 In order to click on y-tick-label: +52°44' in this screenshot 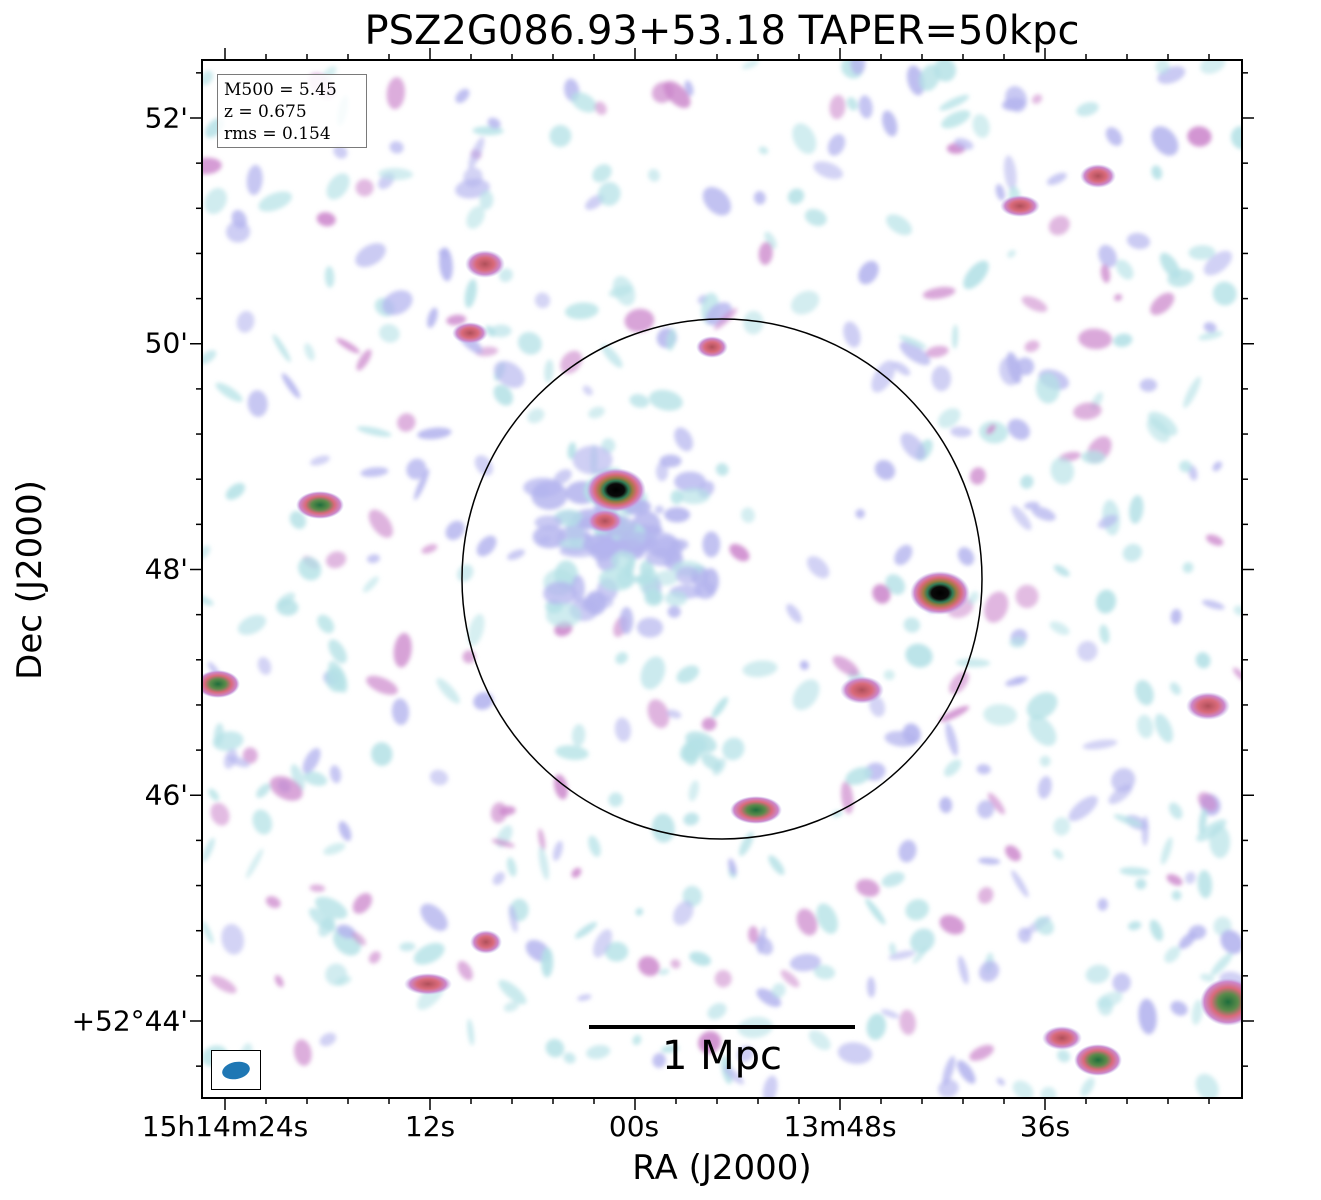, I will do `click(129, 1021)`.